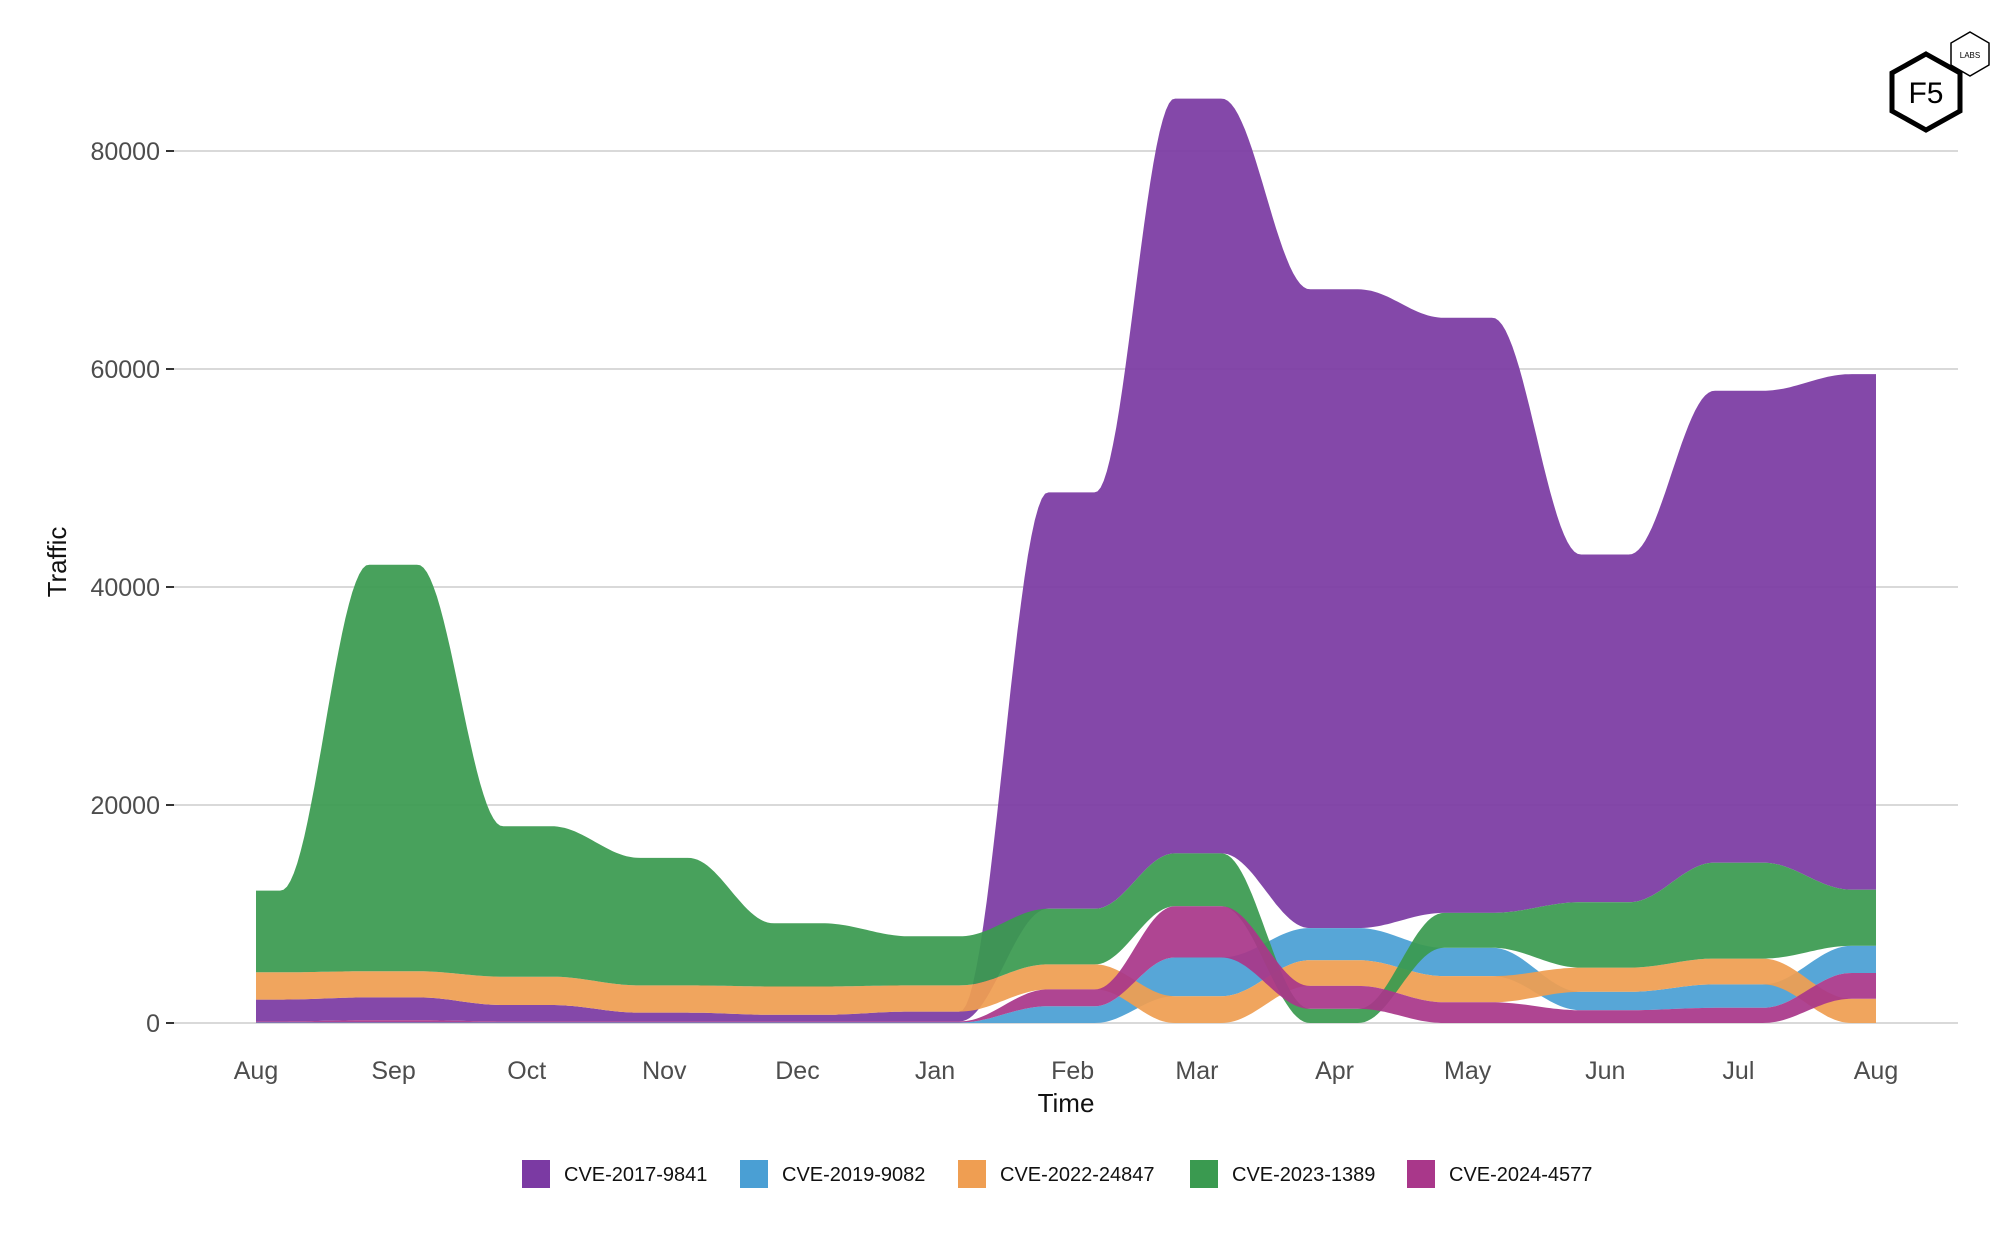 This screenshot has width=2000, height=1250. Describe the element at coordinates (853, 1175) in the screenshot. I see `legend-label: CVE-2019-9082` at that location.